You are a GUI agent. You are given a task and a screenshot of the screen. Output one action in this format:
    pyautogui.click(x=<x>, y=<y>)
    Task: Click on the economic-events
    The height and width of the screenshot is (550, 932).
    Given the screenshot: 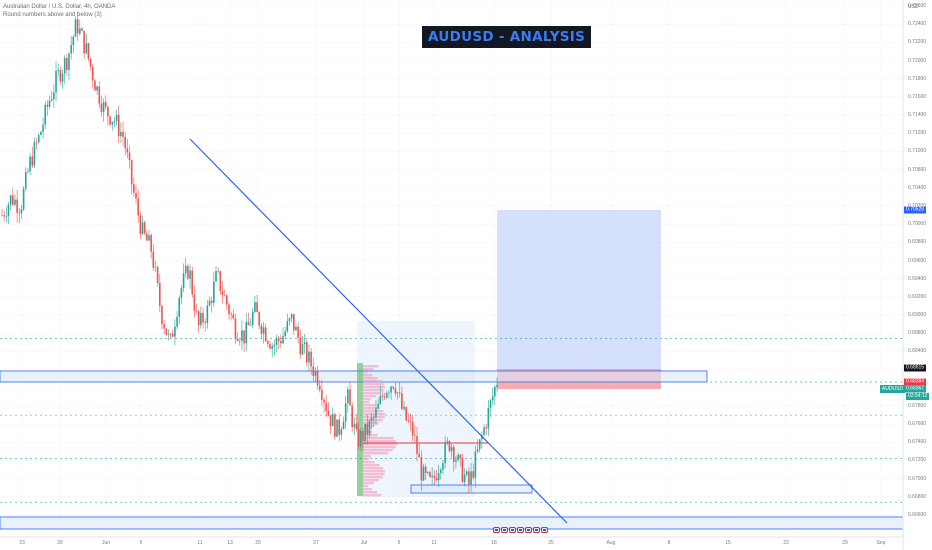 What is the action you would take?
    pyautogui.click(x=520, y=530)
    